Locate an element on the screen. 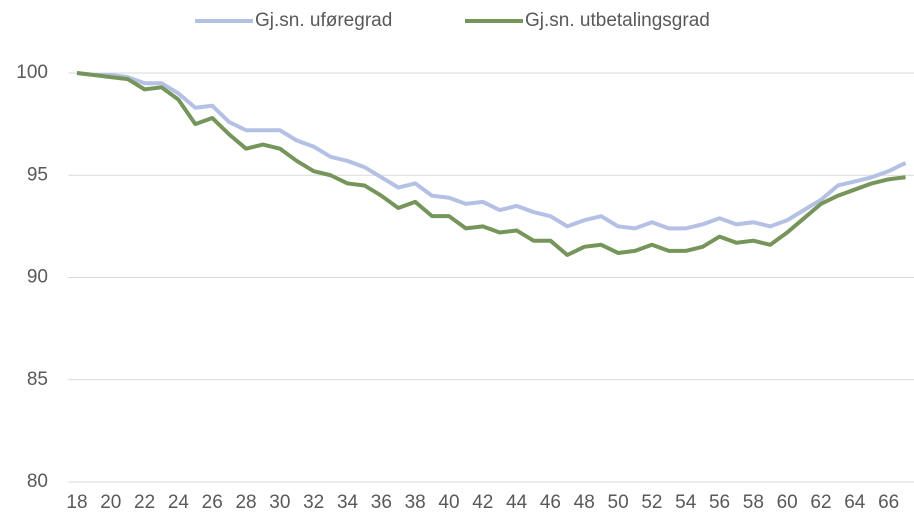 The width and height of the screenshot is (914, 522). y-tick-label: 90 is located at coordinates (37, 277).